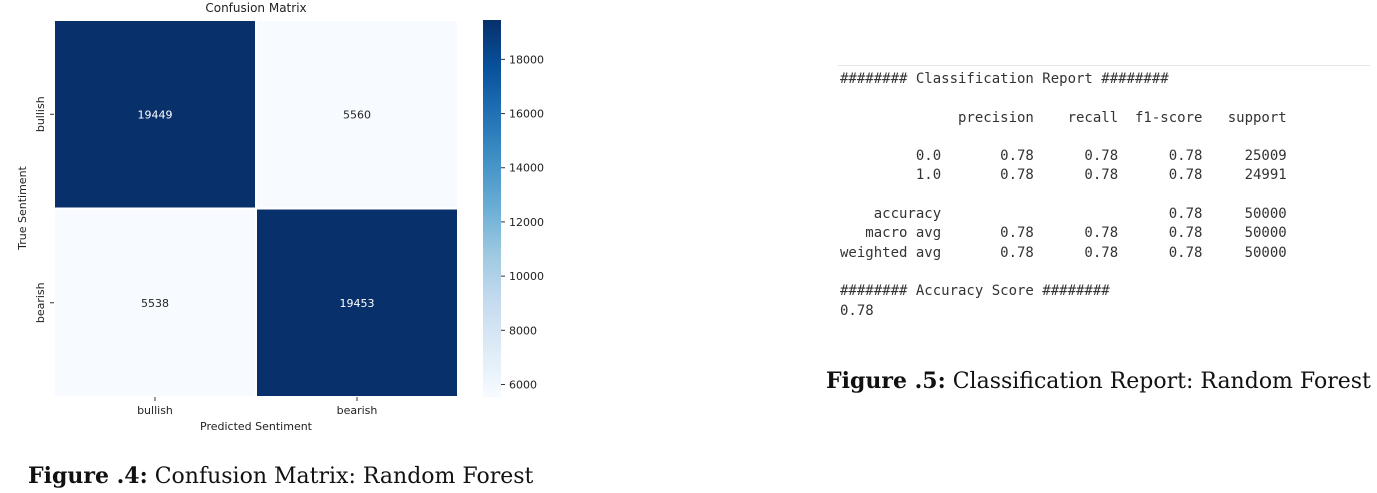 This screenshot has width=1377, height=493. Describe the element at coordinates (1063, 233) in the screenshot. I see `report-line: macro avg 0.78 0.78 0.78 50000` at that location.